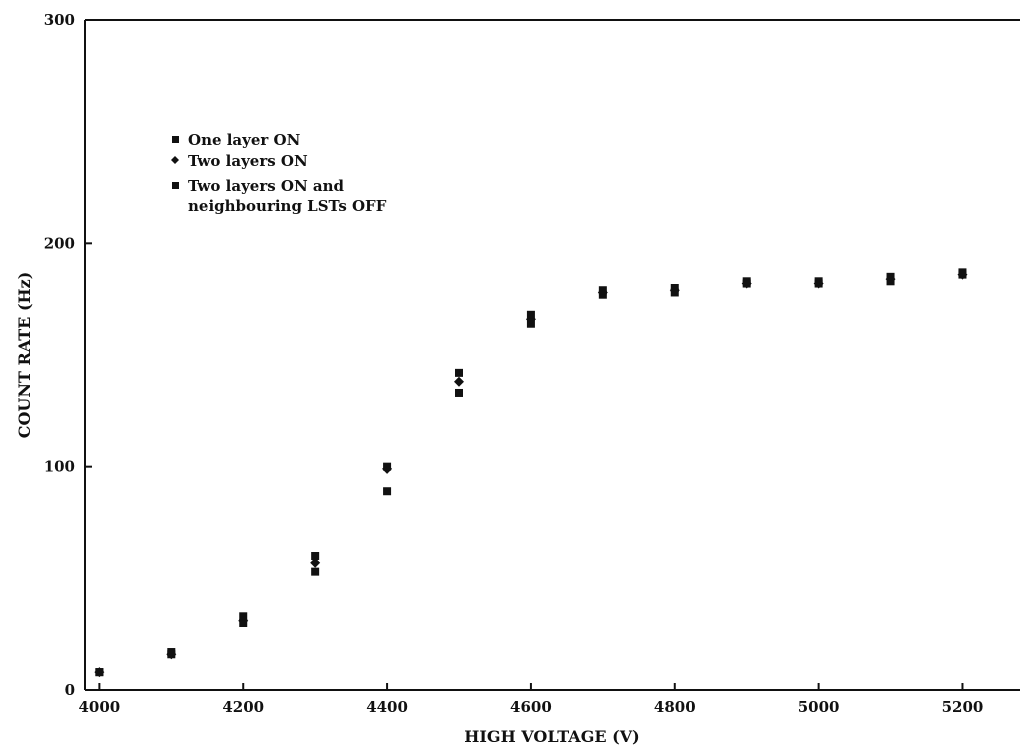  I want to click on y-axis-title: COUNT RATE (Hz), so click(24, 355).